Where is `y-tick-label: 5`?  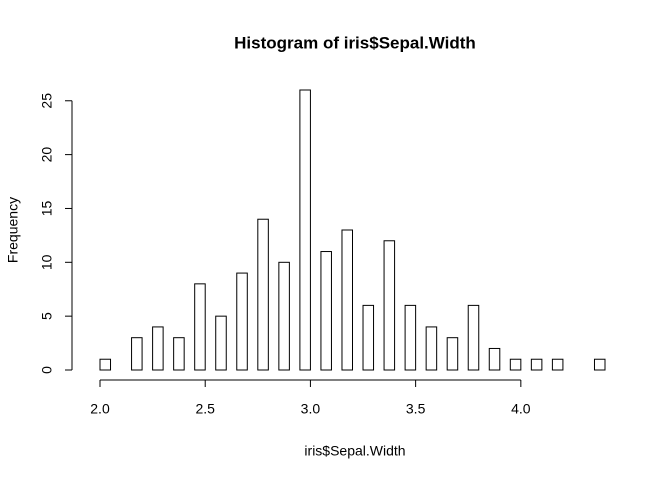
y-tick-label: 5 is located at coordinates (47, 316).